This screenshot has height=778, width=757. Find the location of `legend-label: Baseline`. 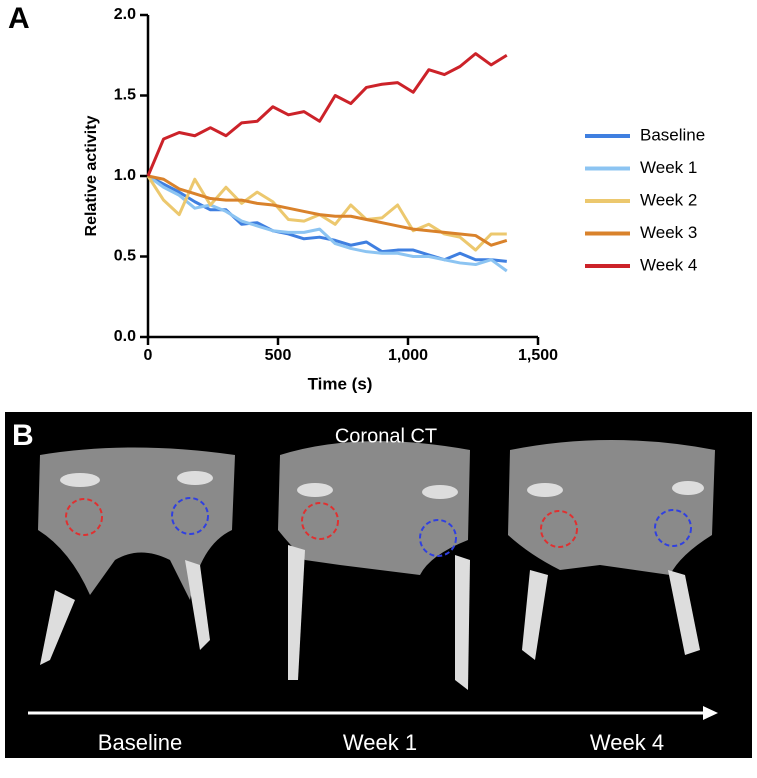

legend-label: Baseline is located at coordinates (672, 134).